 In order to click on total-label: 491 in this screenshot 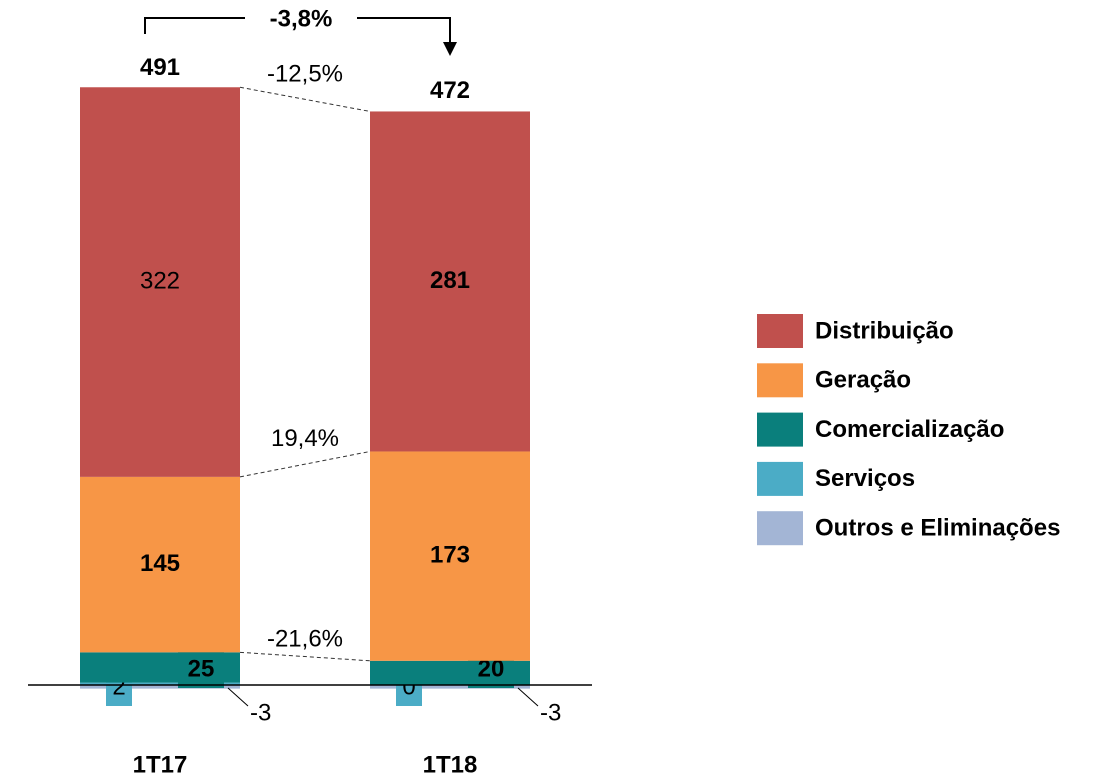, I will do `click(160, 67)`.